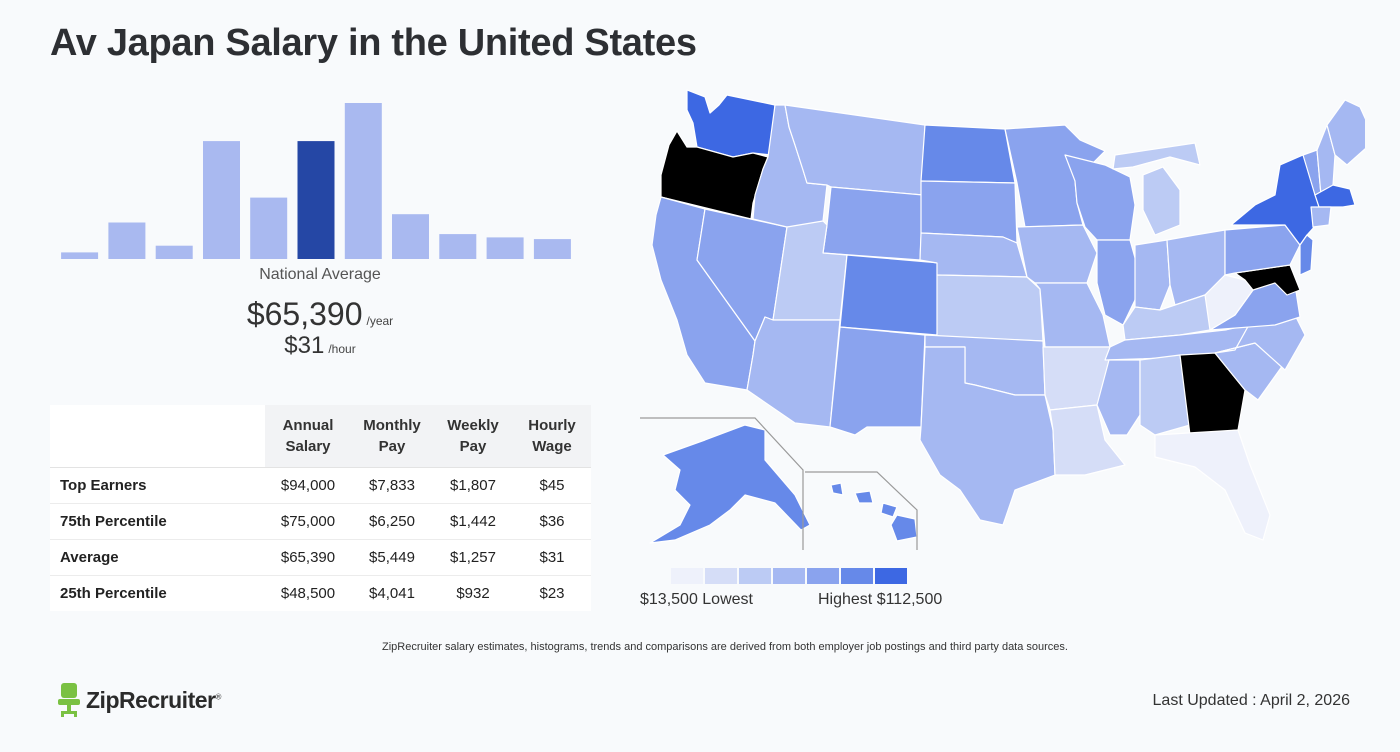 The width and height of the screenshot is (1400, 752). Describe the element at coordinates (987, 436) in the screenshot. I see `state-tx` at that location.